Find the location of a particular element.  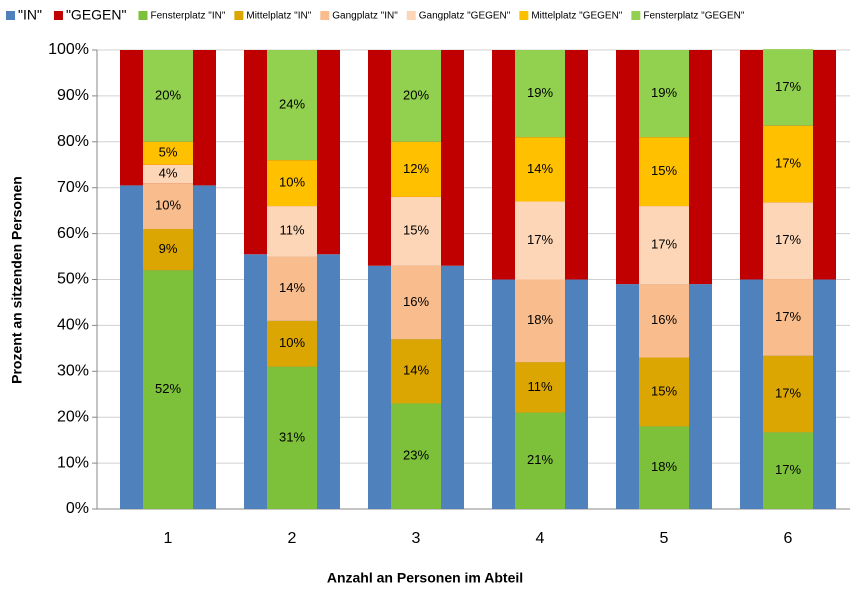

data-label: 24% is located at coordinates (292, 104).